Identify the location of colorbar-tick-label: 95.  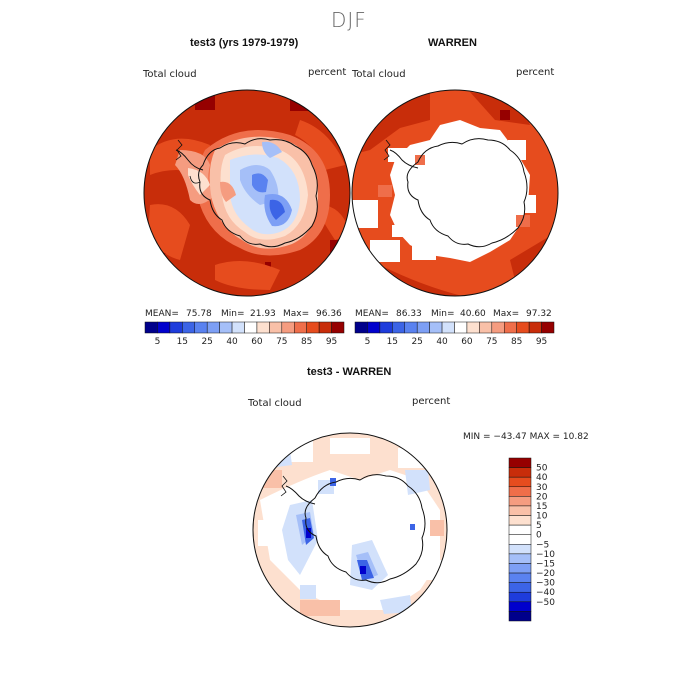
(541, 342).